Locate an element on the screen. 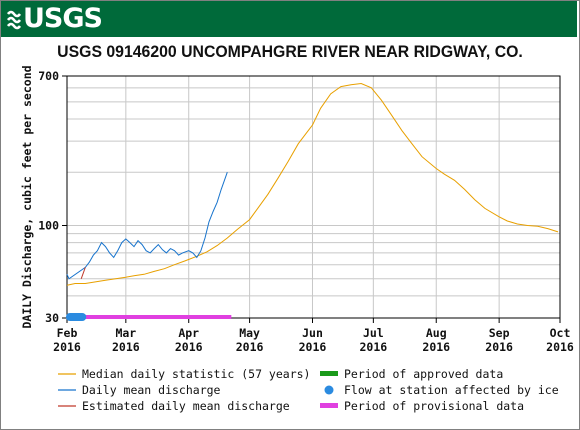 The image size is (580, 430). usgs-banner: USGS is located at coordinates (289, 19).